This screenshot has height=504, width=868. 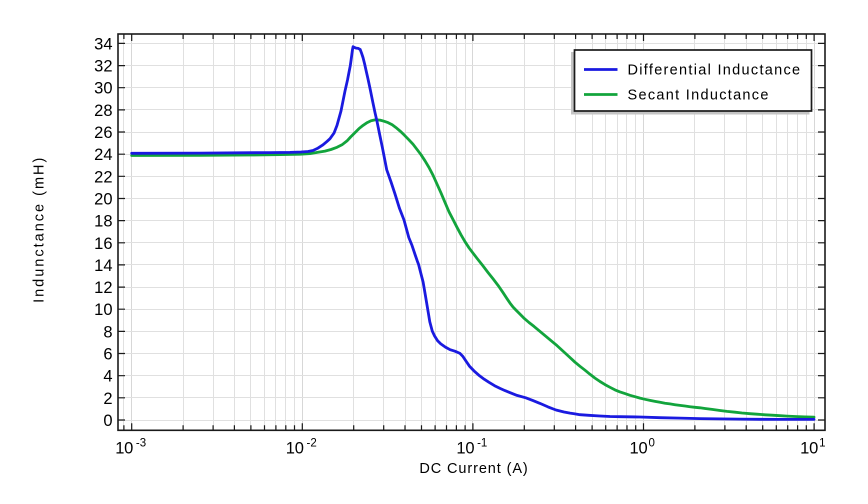 I want to click on svg-text: 24, so click(x=103, y=155).